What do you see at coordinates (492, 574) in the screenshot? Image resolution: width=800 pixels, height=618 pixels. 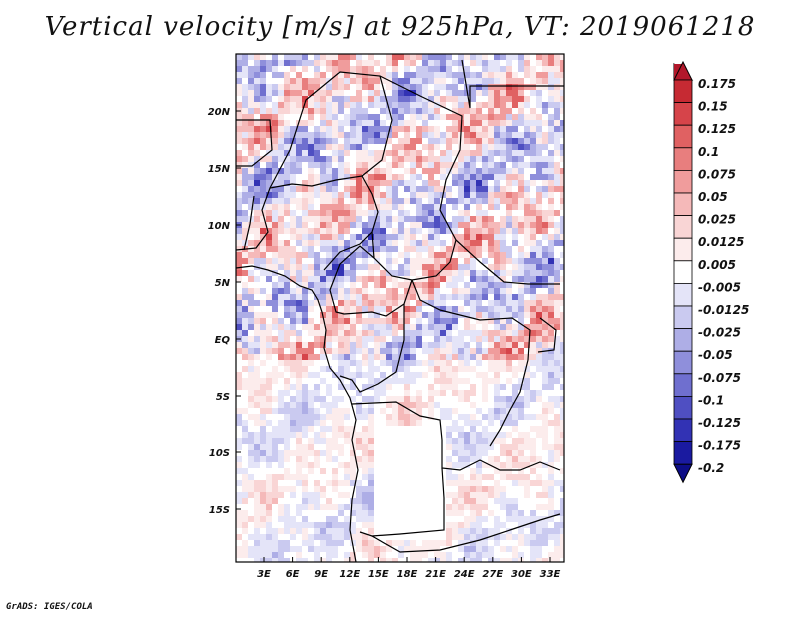 I see `lon-tick-label: 27E` at bounding box center [492, 574].